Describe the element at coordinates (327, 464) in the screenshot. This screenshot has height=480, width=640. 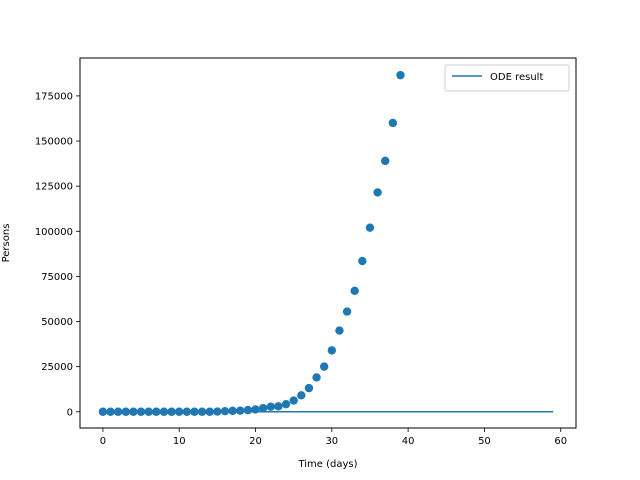
I see `x-axis-label: Time (days)` at that location.